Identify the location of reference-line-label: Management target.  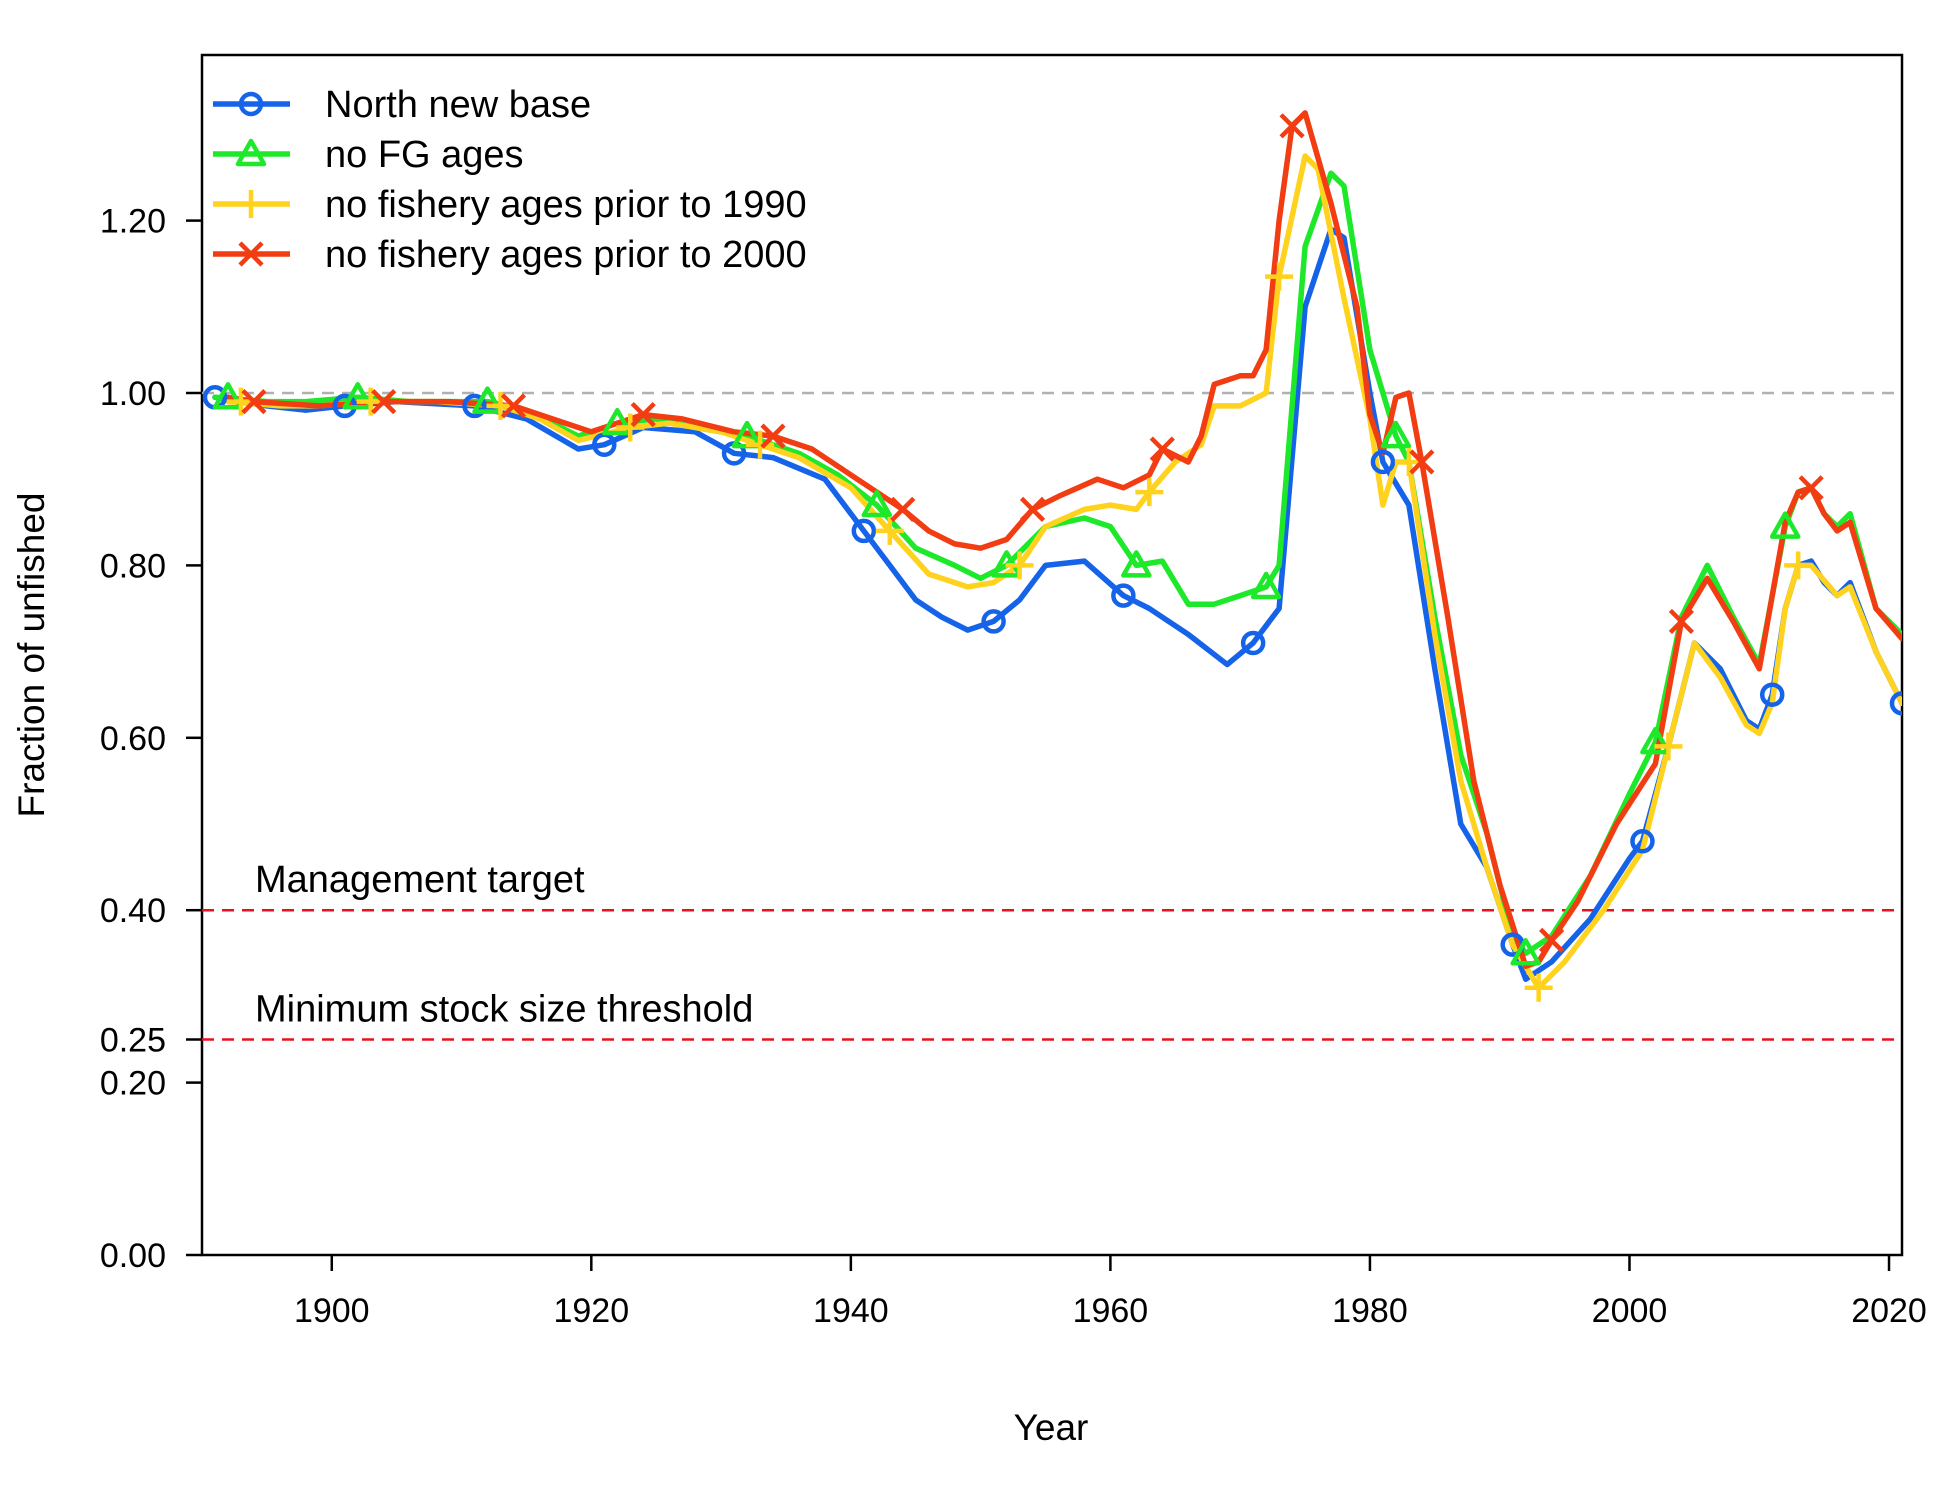
(420, 880).